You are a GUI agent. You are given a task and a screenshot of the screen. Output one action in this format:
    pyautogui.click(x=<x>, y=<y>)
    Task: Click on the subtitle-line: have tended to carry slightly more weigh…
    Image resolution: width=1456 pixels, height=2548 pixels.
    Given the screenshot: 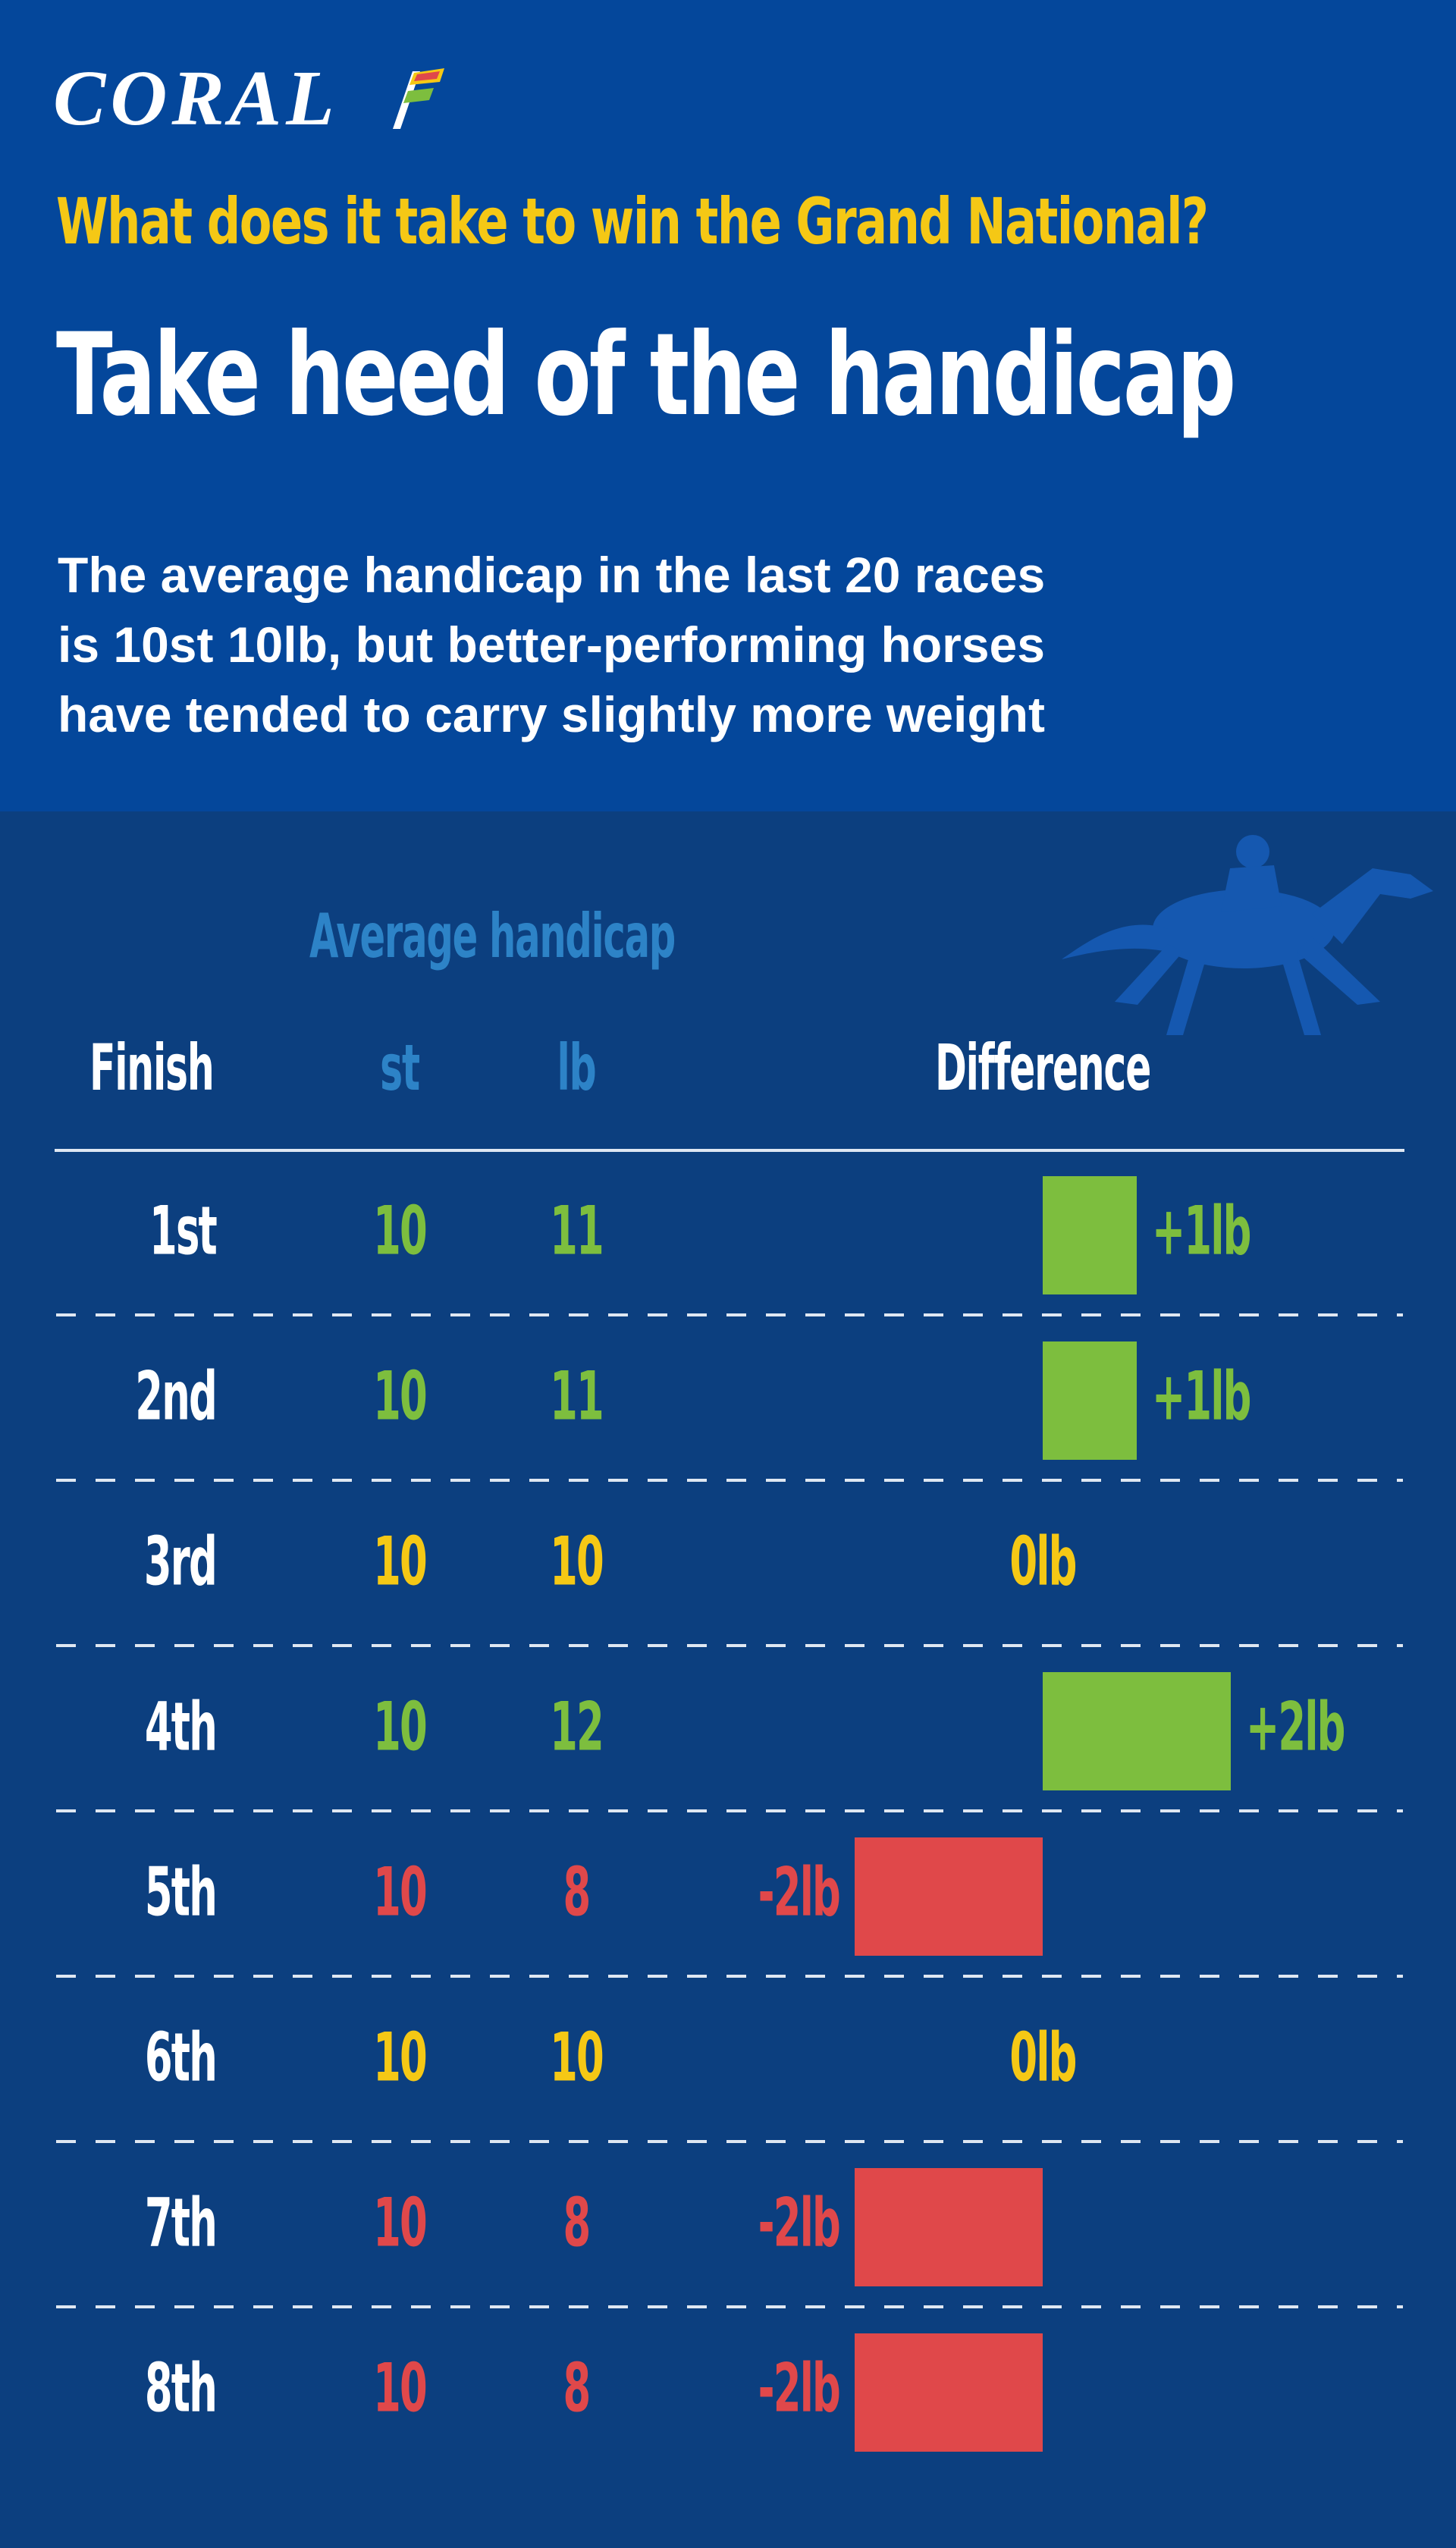 What is the action you would take?
    pyautogui.click(x=551, y=714)
    